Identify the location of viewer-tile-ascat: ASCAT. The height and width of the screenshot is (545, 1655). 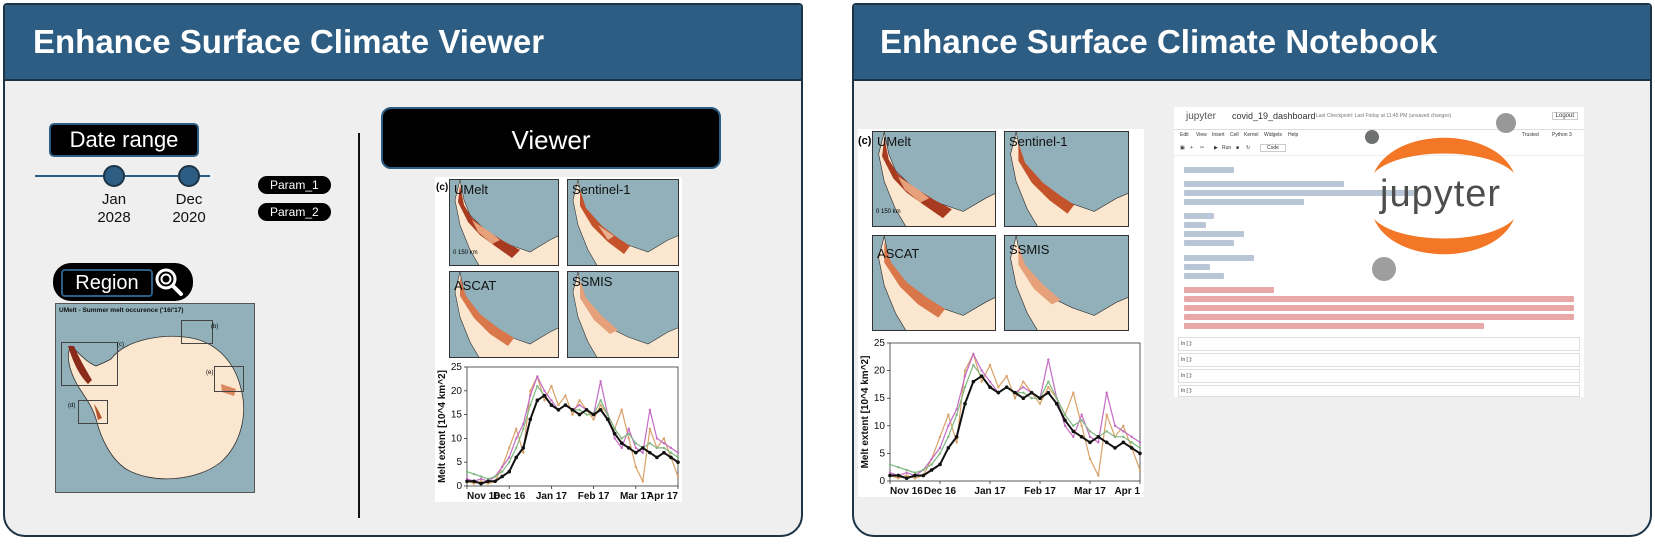
(504, 314).